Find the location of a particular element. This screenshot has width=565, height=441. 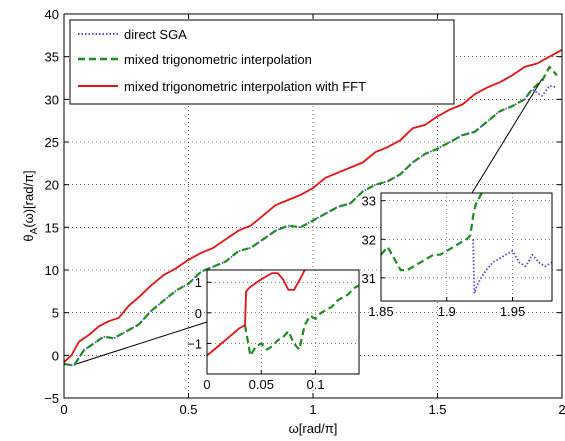

inset-x-tick-label: 1.9 is located at coordinates (447, 311).